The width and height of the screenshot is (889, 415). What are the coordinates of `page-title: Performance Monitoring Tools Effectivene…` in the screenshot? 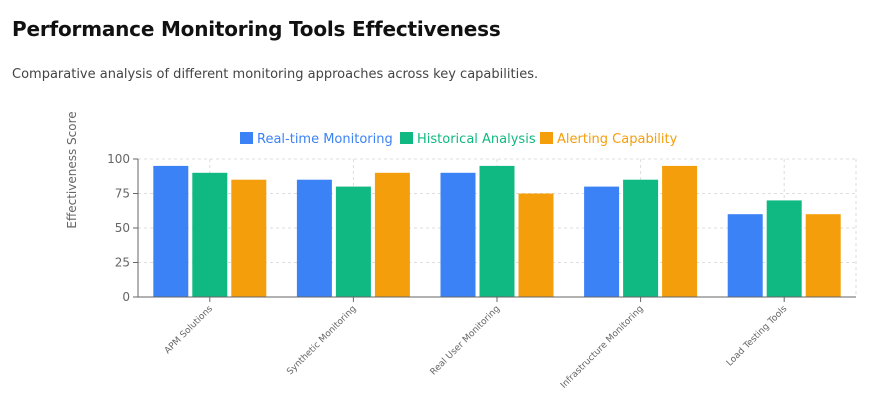 It's located at (256, 29).